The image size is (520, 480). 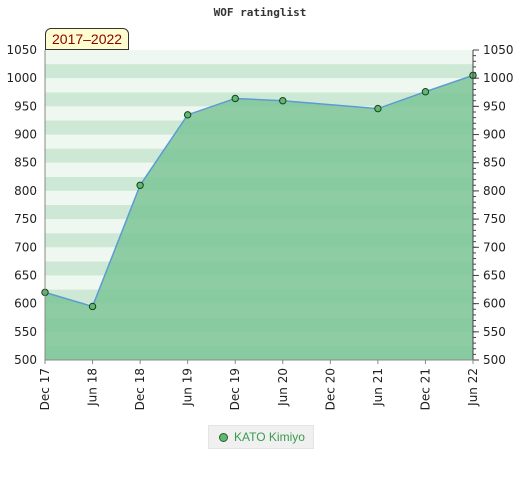 What do you see at coordinates (45, 389) in the screenshot?
I see `x-tick-label: Dec 17` at bounding box center [45, 389].